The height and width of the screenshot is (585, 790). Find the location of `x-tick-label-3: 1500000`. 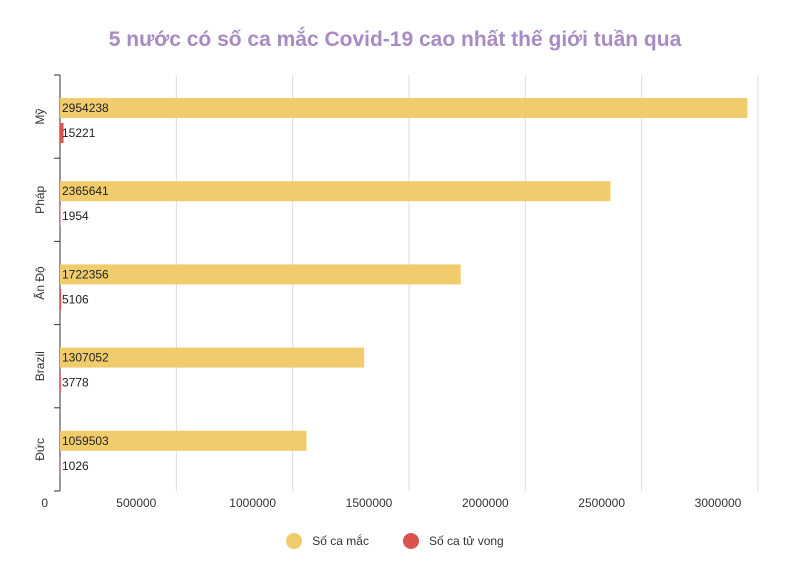

x-tick-label-3: 1500000 is located at coordinates (369, 503).